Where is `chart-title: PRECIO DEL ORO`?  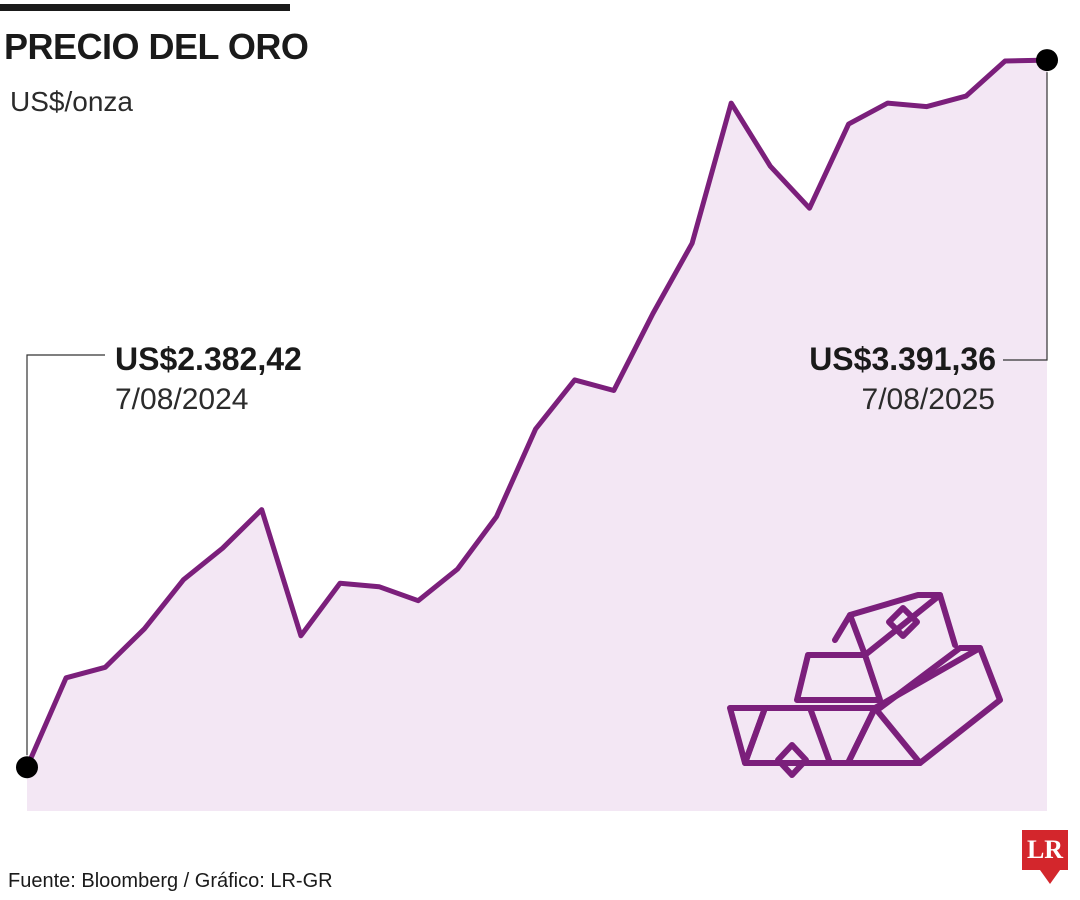
chart-title: PRECIO DEL ORO is located at coordinates (156, 46).